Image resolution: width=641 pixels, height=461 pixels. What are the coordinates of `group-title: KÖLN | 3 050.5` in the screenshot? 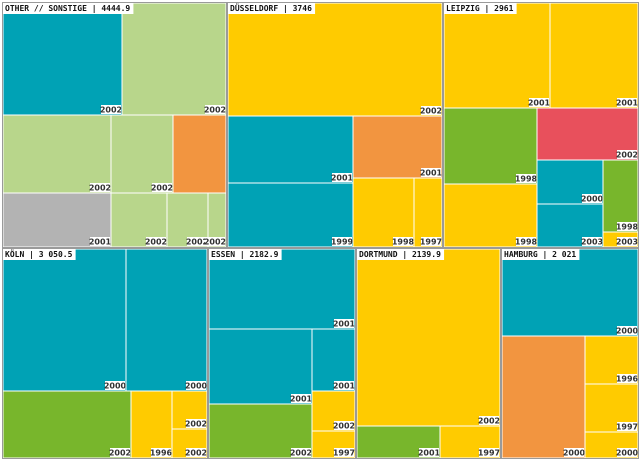 It's located at (39, 254).